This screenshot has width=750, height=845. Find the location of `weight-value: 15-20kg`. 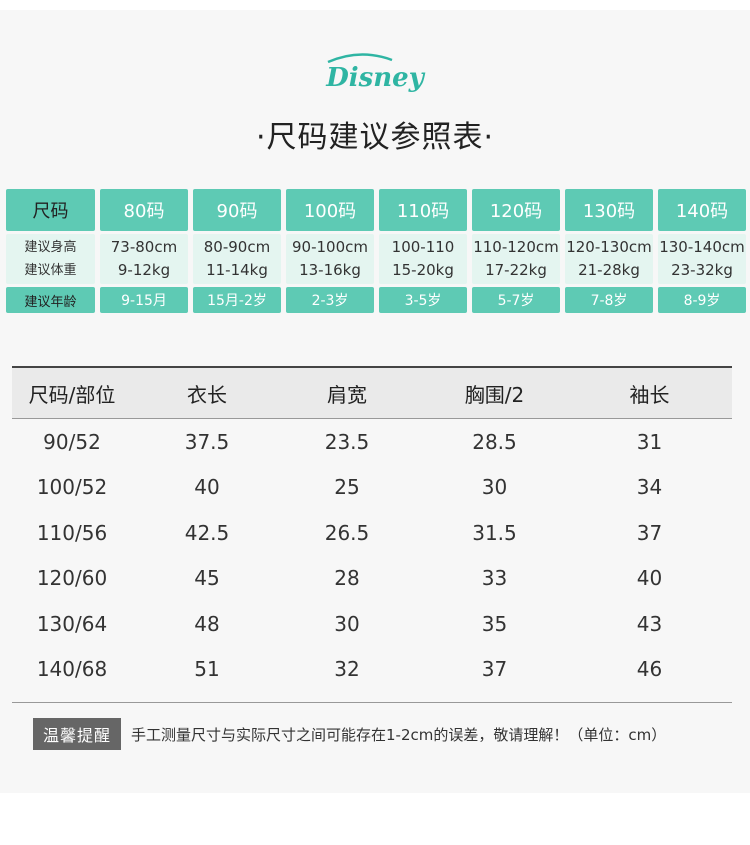

weight-value: 15-20kg is located at coordinates (423, 270).